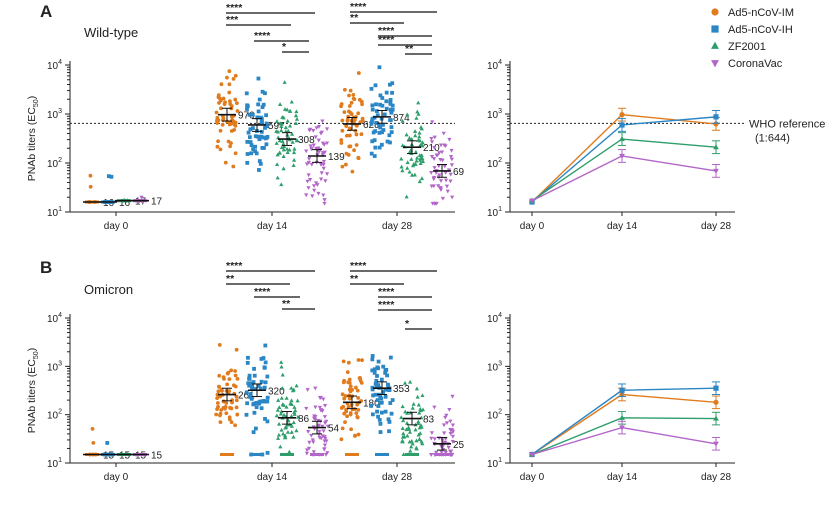 The width and height of the screenshot is (832, 505). What do you see at coordinates (322, 421) in the screenshot?
I see `scatter-group: 54` at bounding box center [322, 421].